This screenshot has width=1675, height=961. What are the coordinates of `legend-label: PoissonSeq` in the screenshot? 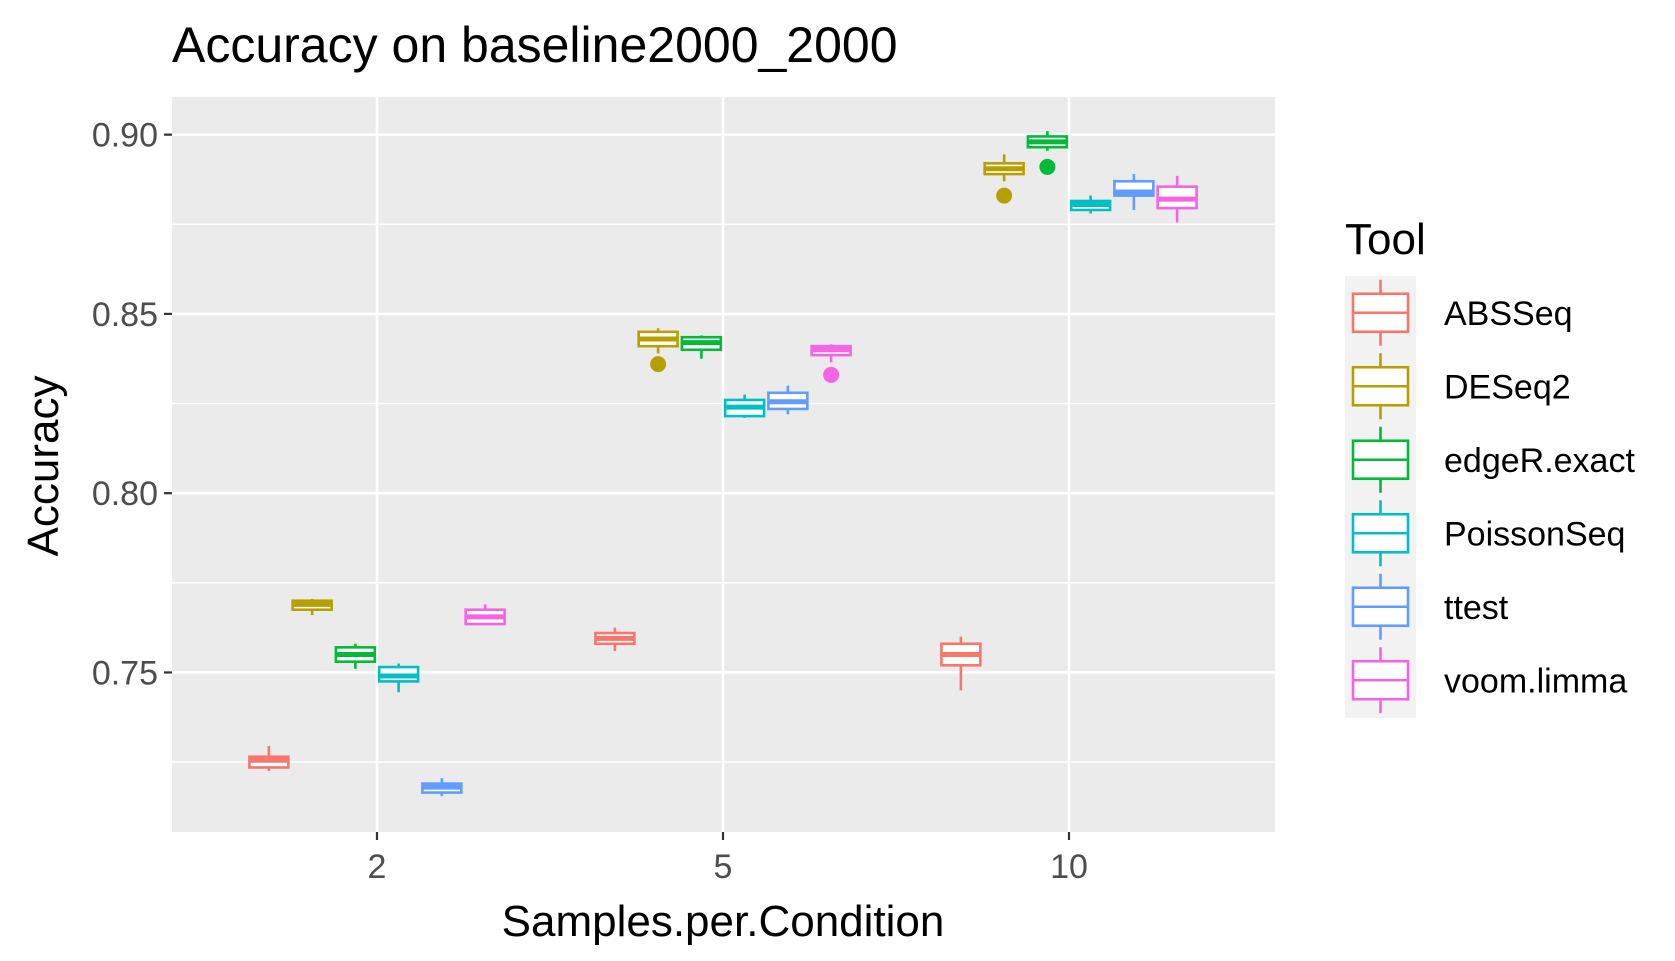 It's located at (1534, 534).